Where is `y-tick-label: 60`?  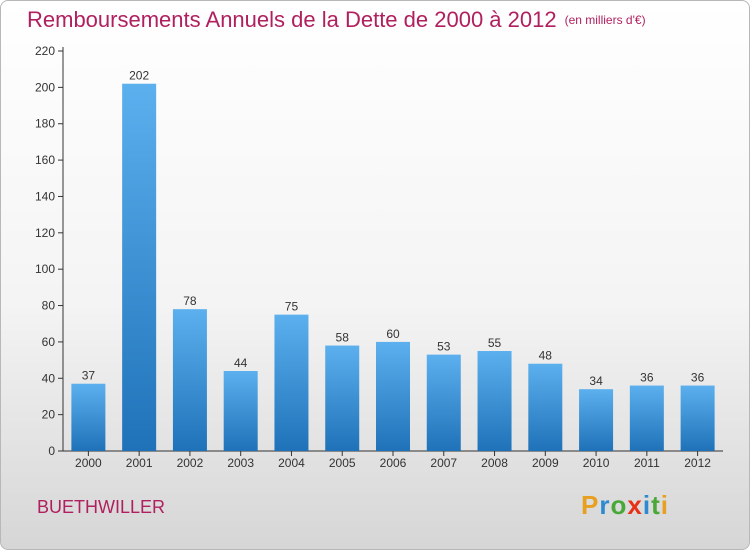 y-tick-label: 60 is located at coordinates (49, 342).